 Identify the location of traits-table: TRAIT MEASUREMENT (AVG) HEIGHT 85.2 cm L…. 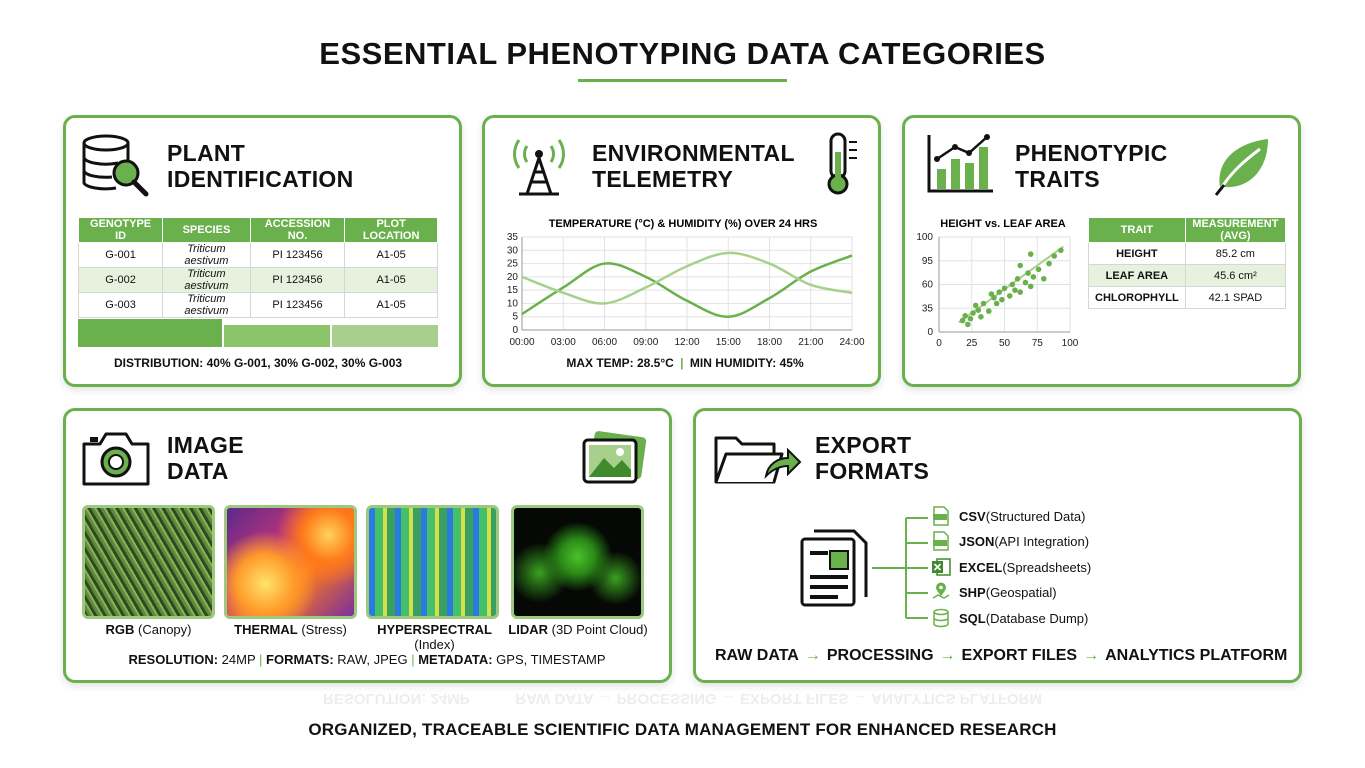
(1187, 263).